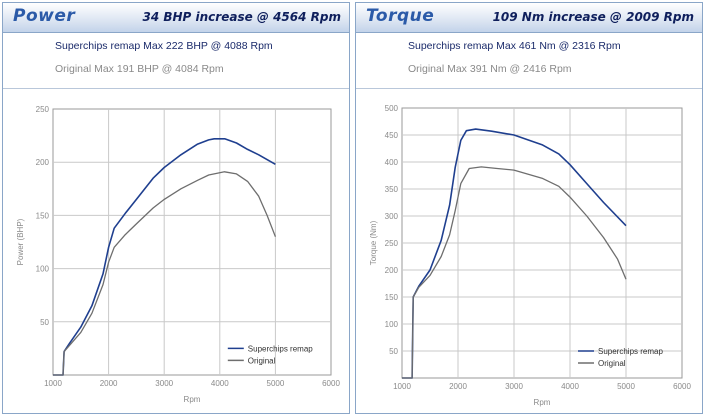 The image size is (705, 417). What do you see at coordinates (276, 383) in the screenshot?
I see `power-x-tick-label: 5000` at bounding box center [276, 383].